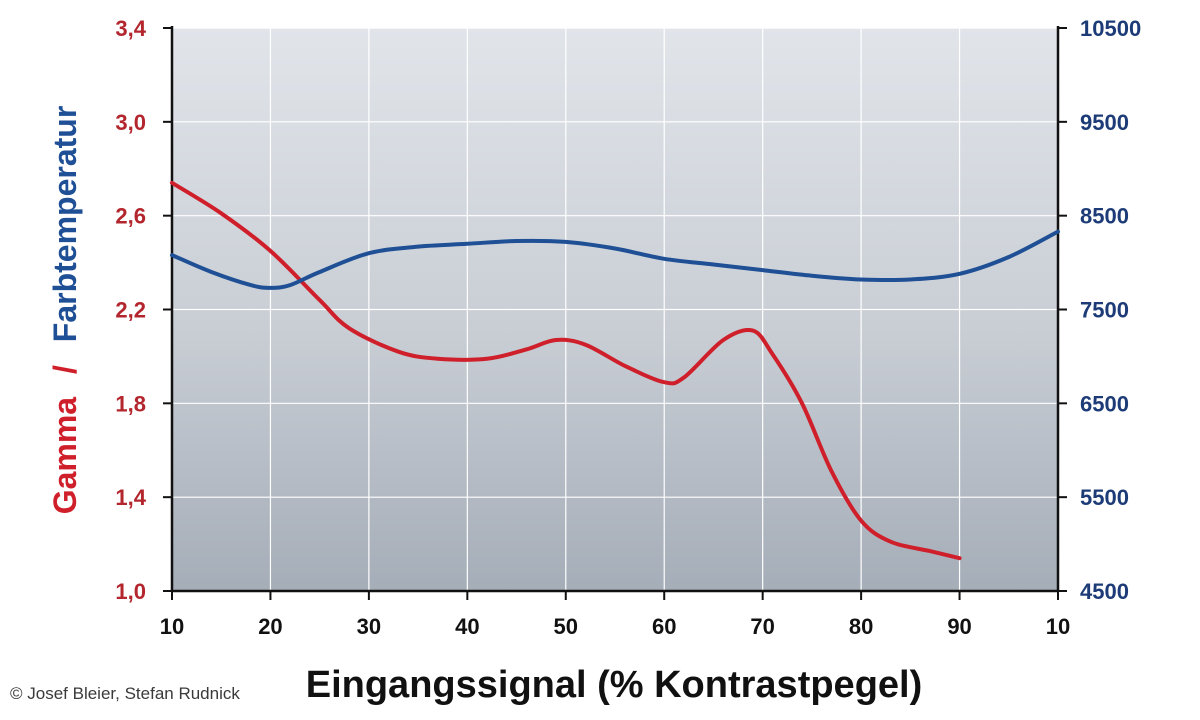 The width and height of the screenshot is (1200, 720). I want to click on left-tick-label: 1,4, so click(130, 497).